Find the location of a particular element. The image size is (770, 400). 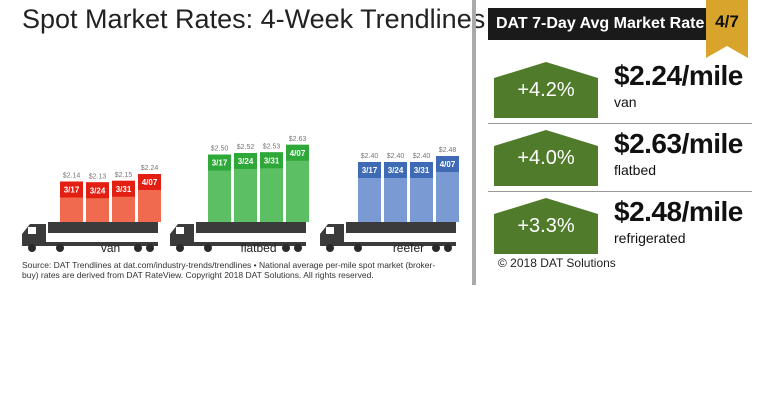

flatbed-value-label: $2.63 is located at coordinates (298, 139).